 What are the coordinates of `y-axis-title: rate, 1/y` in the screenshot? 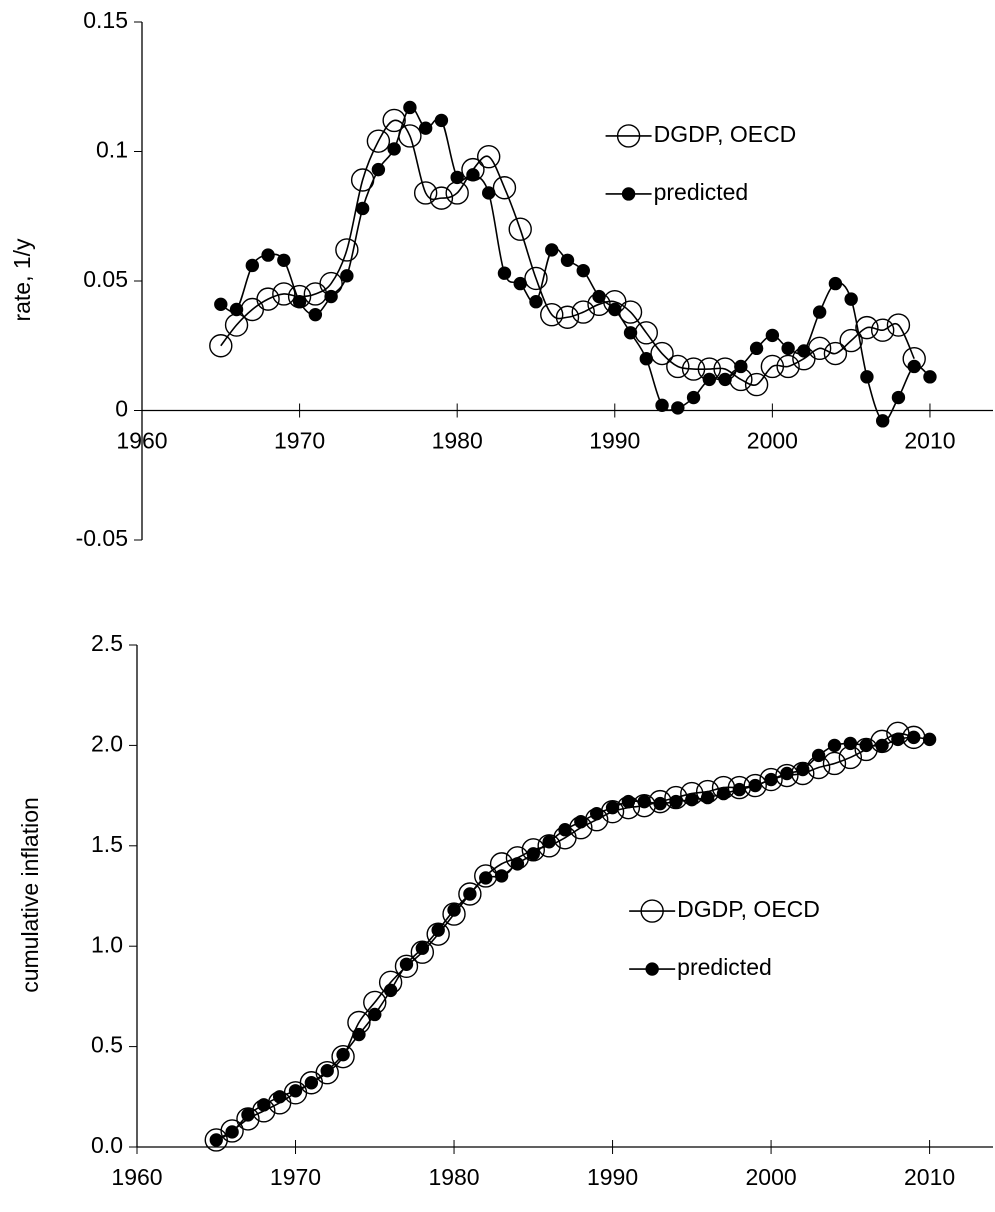 It's located at (22, 280).